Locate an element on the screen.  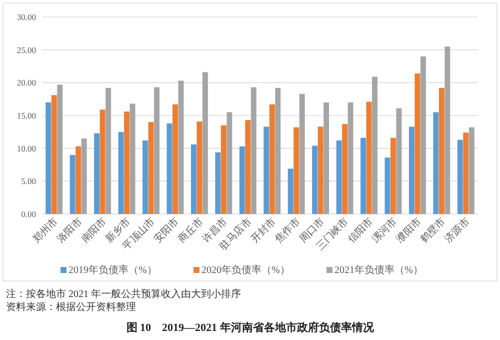
text: 资料来源：根据公开资料整理 is located at coordinates (71, 307).